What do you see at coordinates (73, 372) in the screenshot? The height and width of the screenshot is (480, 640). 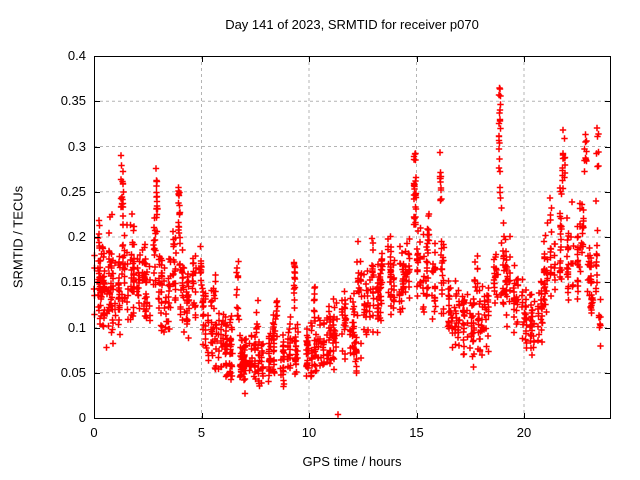 I see `y-tick-label-0.05: 0.05` at bounding box center [73, 372].